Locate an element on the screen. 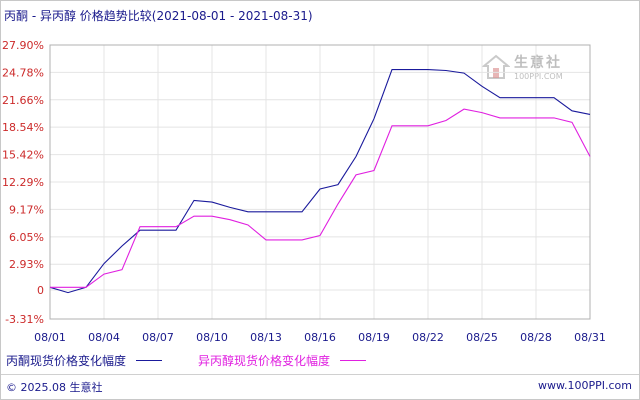 The height and width of the screenshot is (400, 640). x-tick-label: 08/28 is located at coordinates (536, 337).